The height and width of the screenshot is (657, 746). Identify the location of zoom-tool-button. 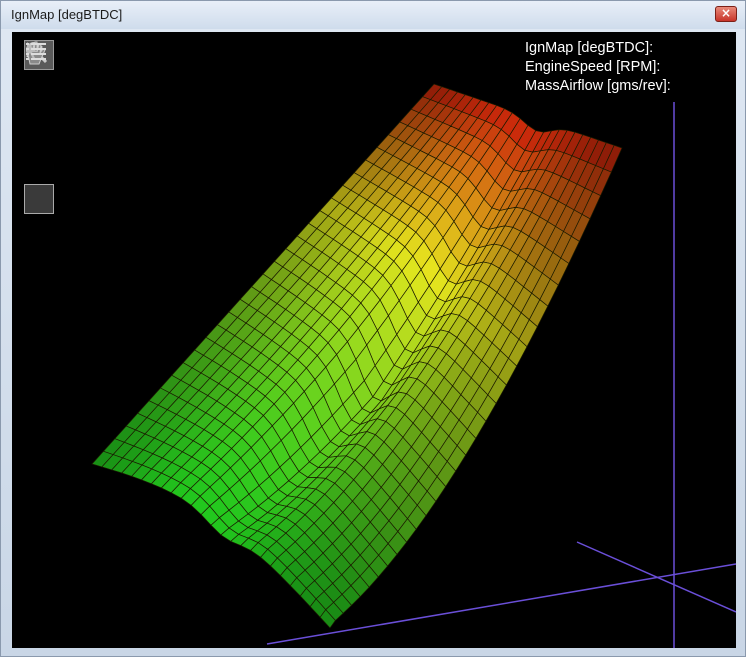
(39, 74).